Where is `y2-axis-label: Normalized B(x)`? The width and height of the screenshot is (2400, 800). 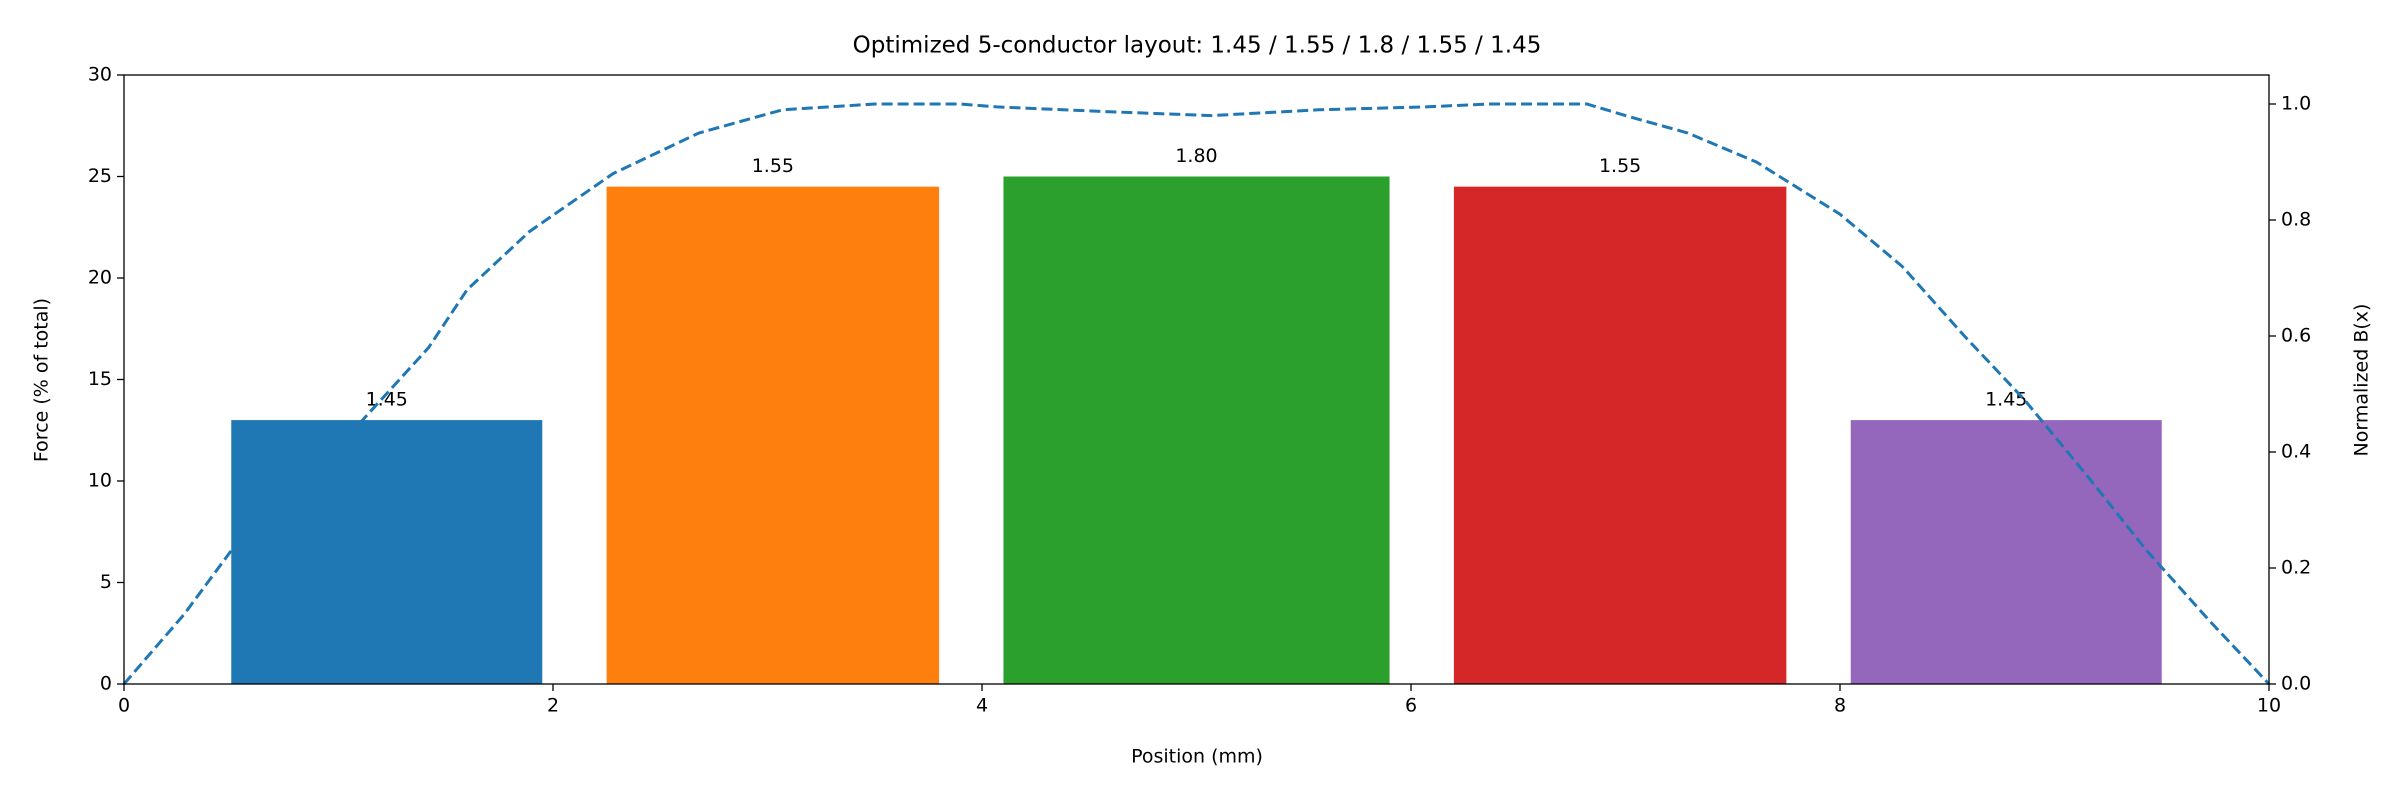 y2-axis-label: Normalized B(x) is located at coordinates (2362, 380).